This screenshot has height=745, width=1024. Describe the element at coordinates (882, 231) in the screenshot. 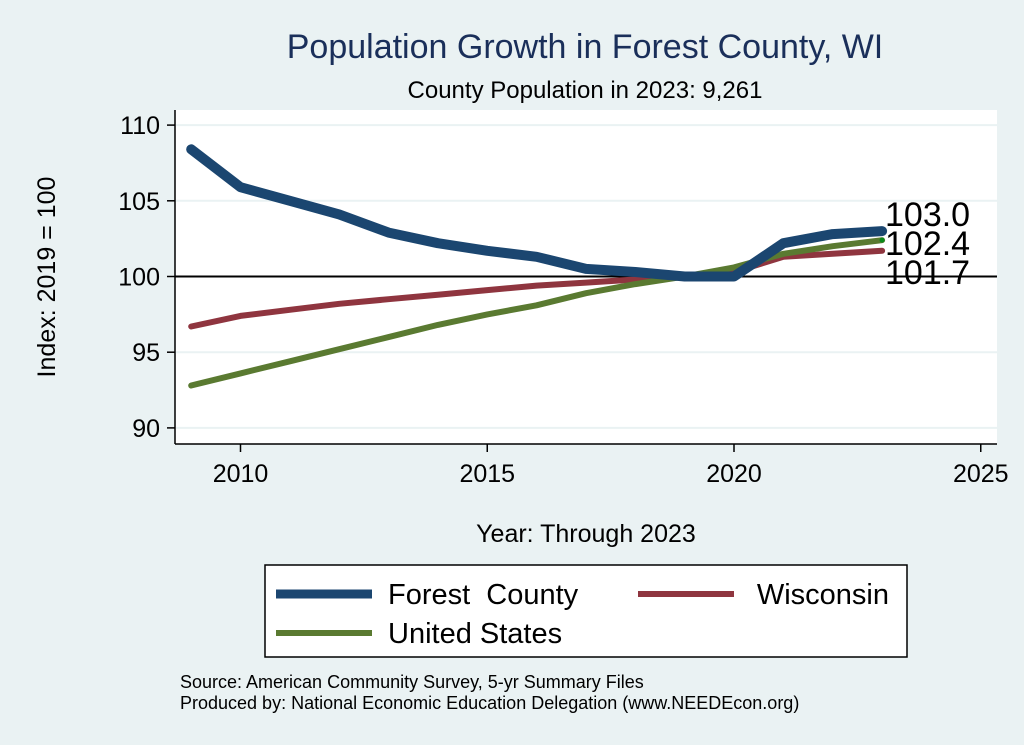

I see `end-point-forest-county` at that location.